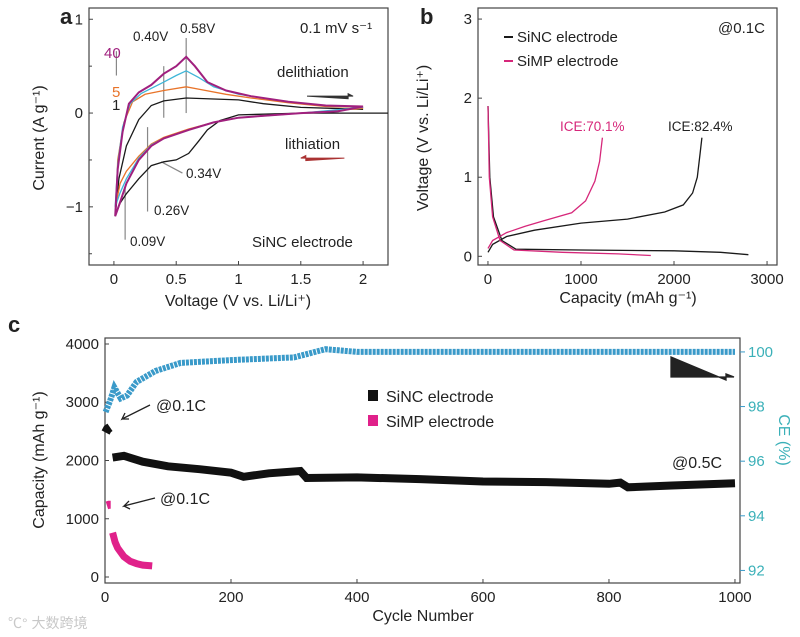  Describe the element at coordinates (238, 279) in the screenshot. I see `x-tick-label: 1` at that location.